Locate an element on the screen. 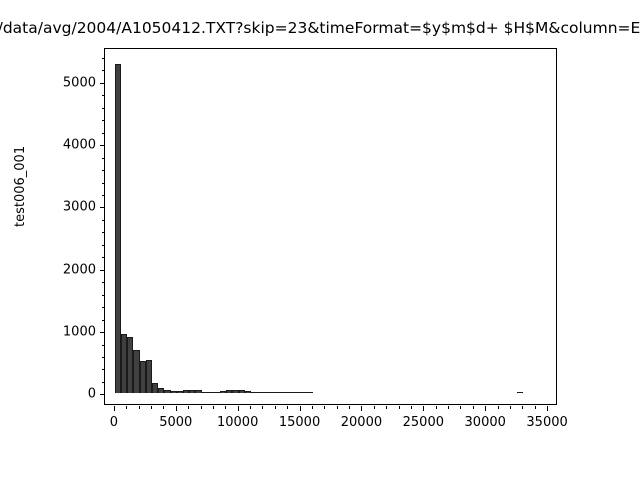 Image resolution: width=640 pixels, height=480 pixels. x-axis: 0 5000 10000 15000 20000 25000 30000 35000 is located at coordinates (320, 426).